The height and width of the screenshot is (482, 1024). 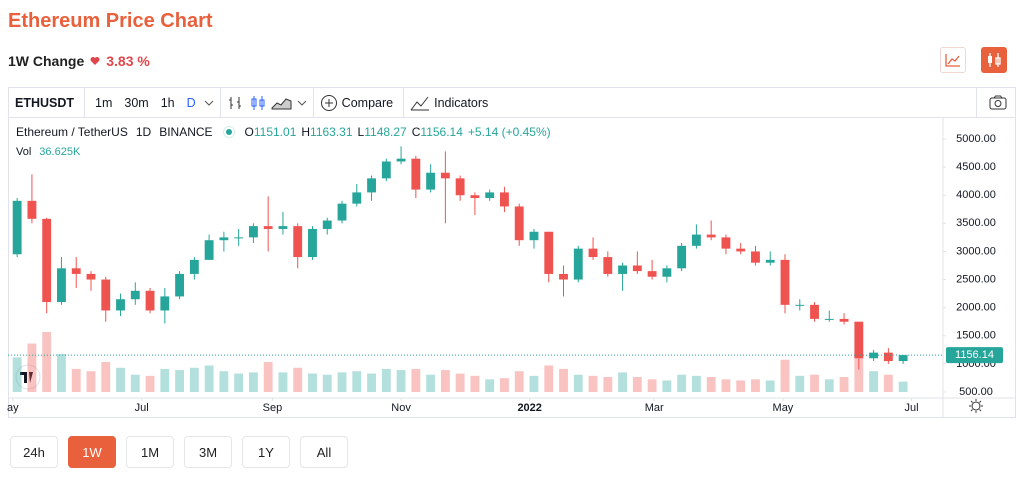 I want to click on candle-chart-button, so click(x=994, y=60).